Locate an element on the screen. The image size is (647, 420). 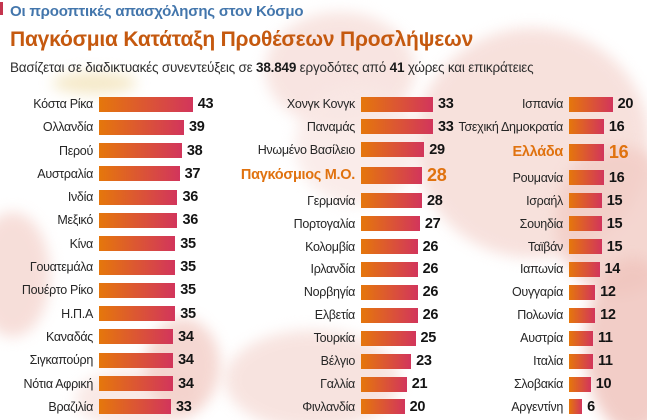
chart-row: Γουατεμάλα 35 is located at coordinates (106, 267).